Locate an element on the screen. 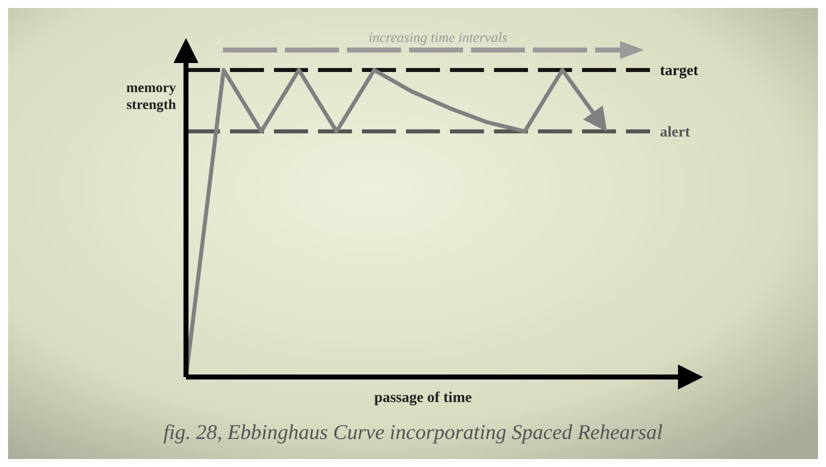 This screenshot has height=467, width=826. ref-line-label: alert is located at coordinates (675, 132).